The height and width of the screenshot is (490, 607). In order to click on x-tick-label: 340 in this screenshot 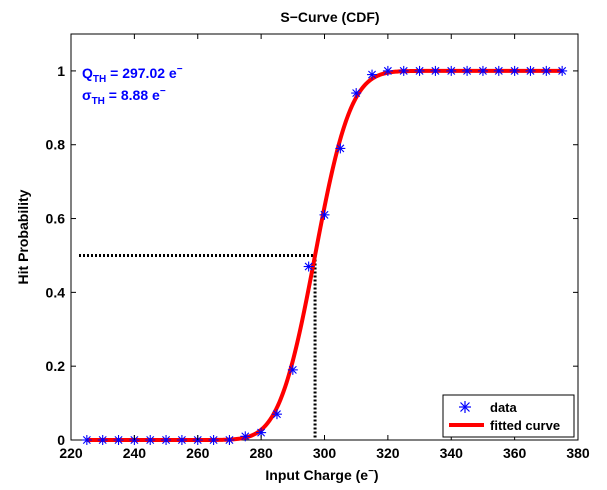, I will do `click(452, 453)`.